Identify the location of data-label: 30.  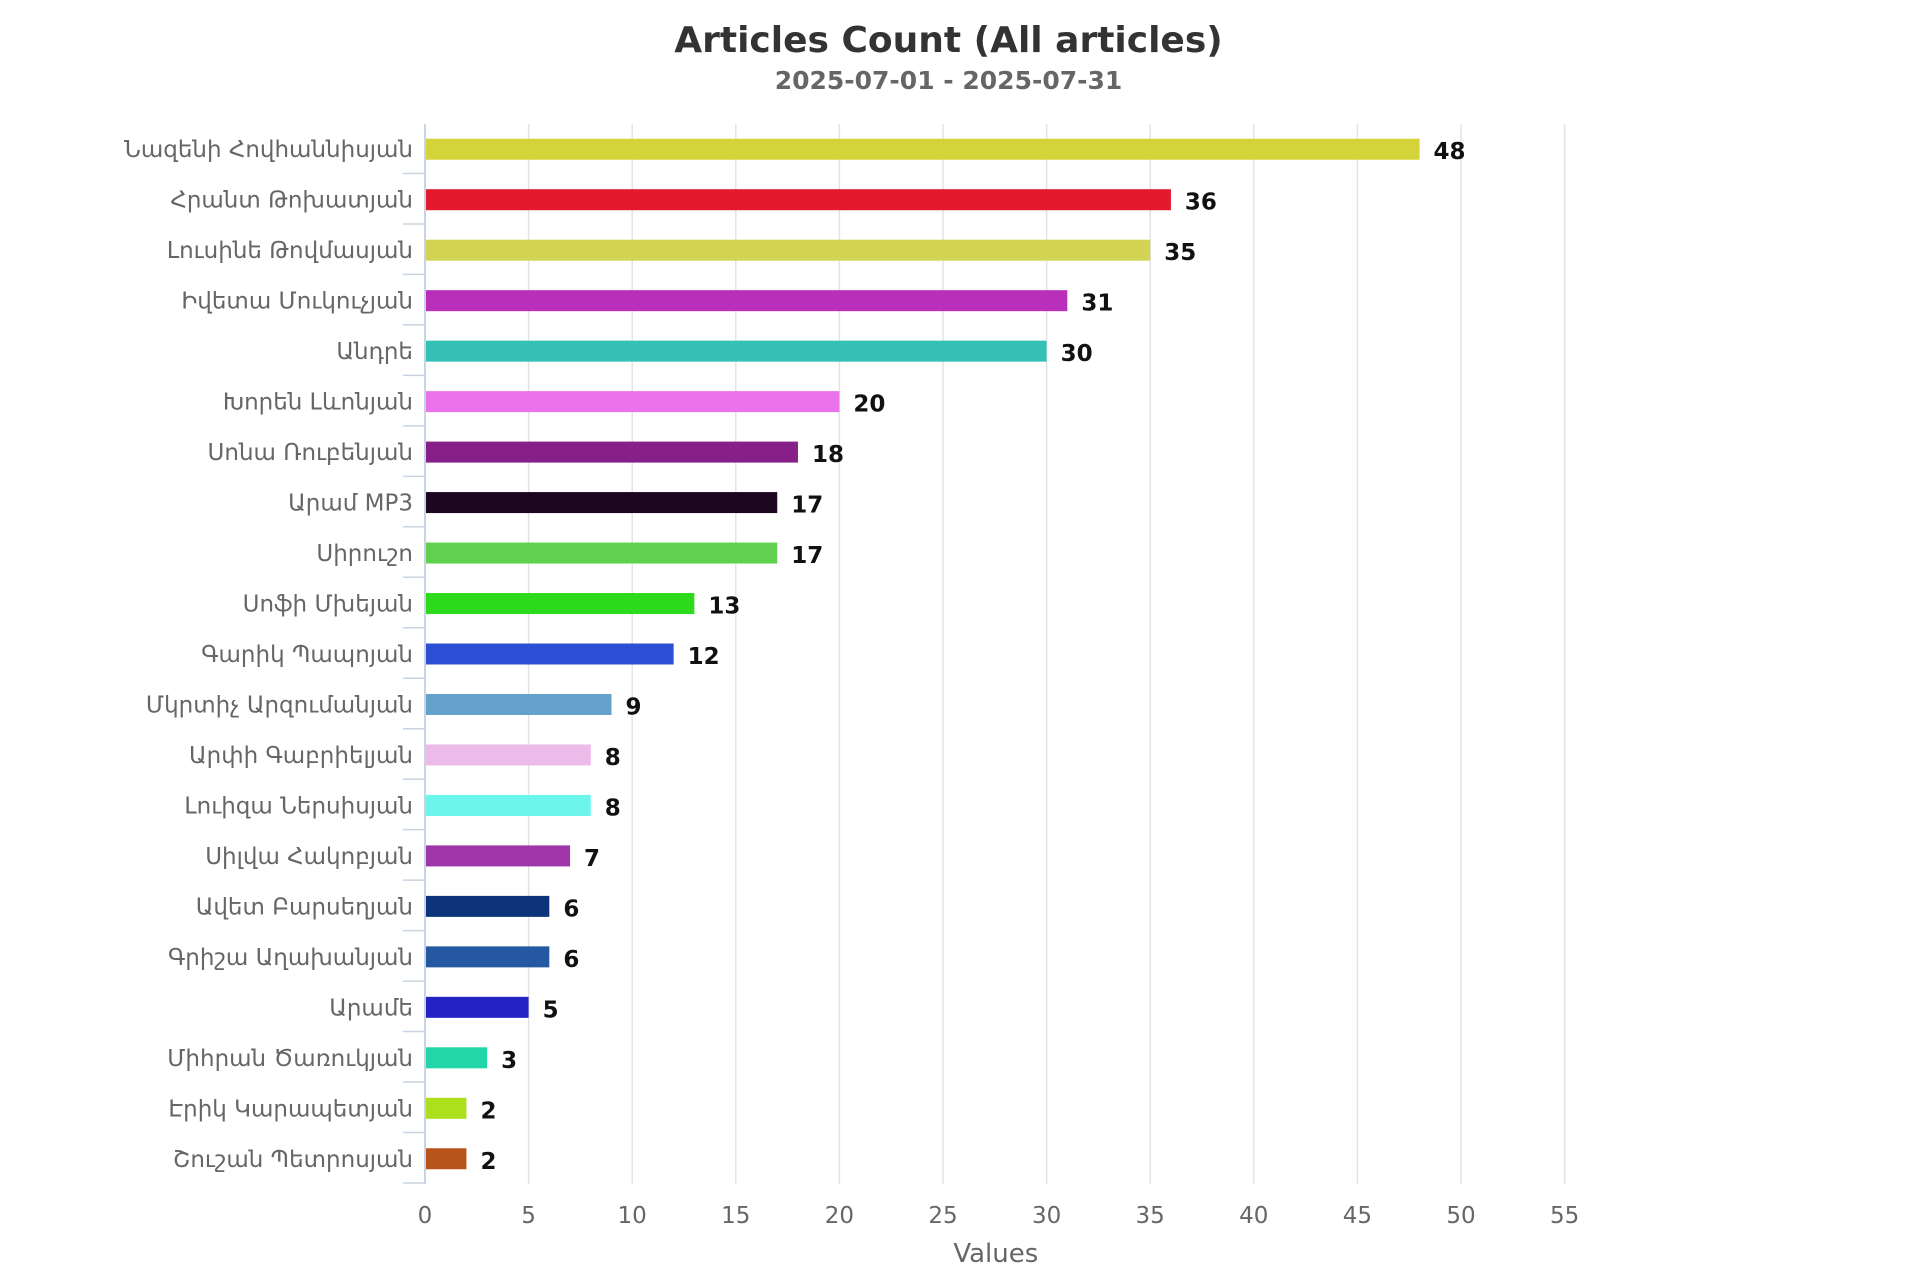
(1077, 354).